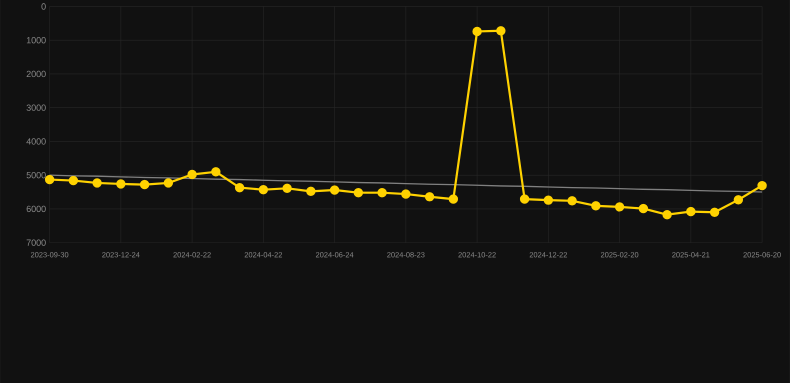 This screenshot has height=383, width=790. What do you see at coordinates (36, 175) in the screenshot?
I see `y-tick-label: 5000` at bounding box center [36, 175].